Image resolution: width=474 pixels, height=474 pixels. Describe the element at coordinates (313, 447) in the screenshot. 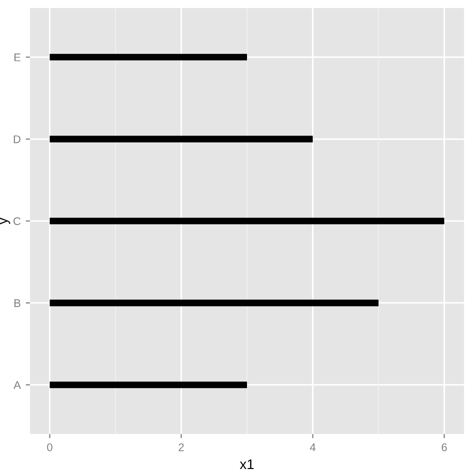

I see `x-tick-label: 4` at that location.